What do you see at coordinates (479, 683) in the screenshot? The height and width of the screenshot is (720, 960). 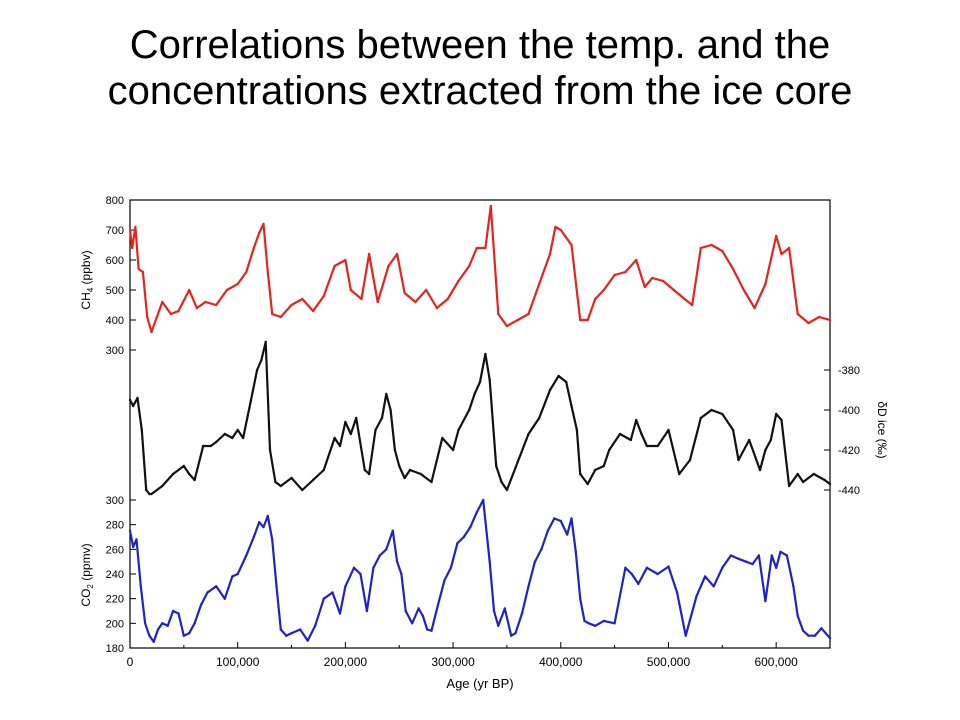 I see `x-axis-title: Age (yr BP)` at bounding box center [479, 683].